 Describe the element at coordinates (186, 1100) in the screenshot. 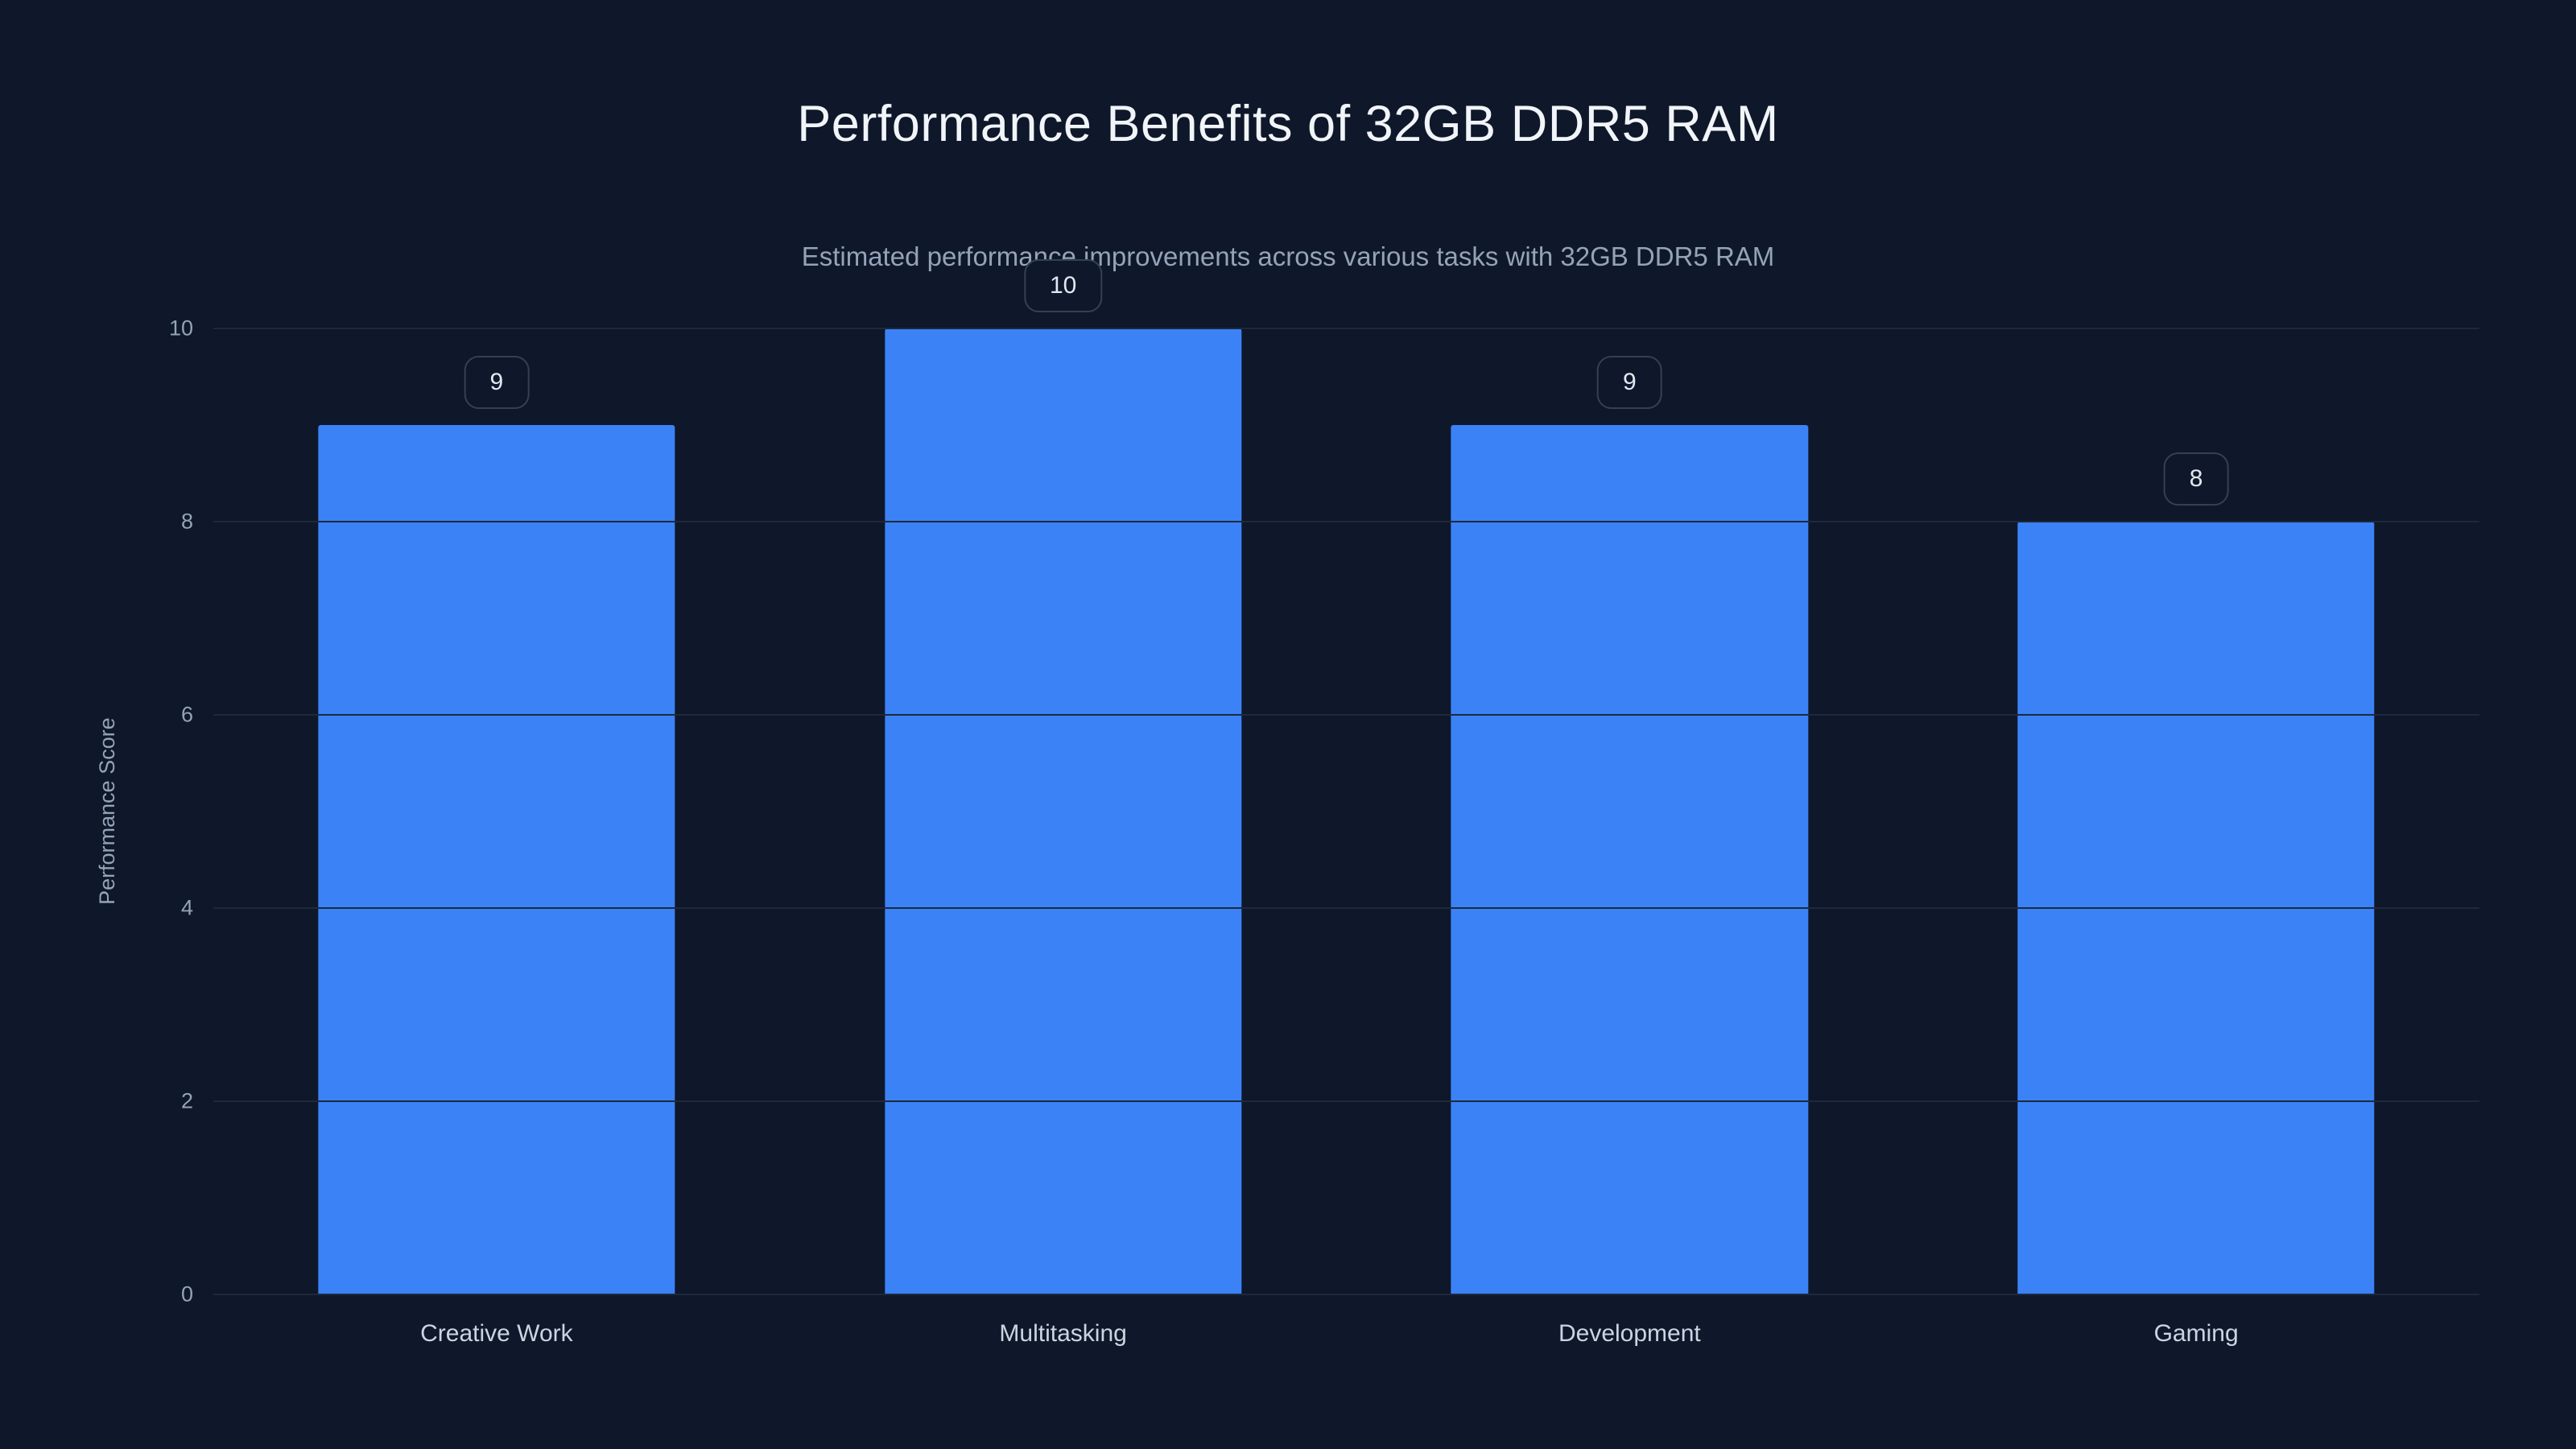

I see `y-tick-label: 2` at that location.